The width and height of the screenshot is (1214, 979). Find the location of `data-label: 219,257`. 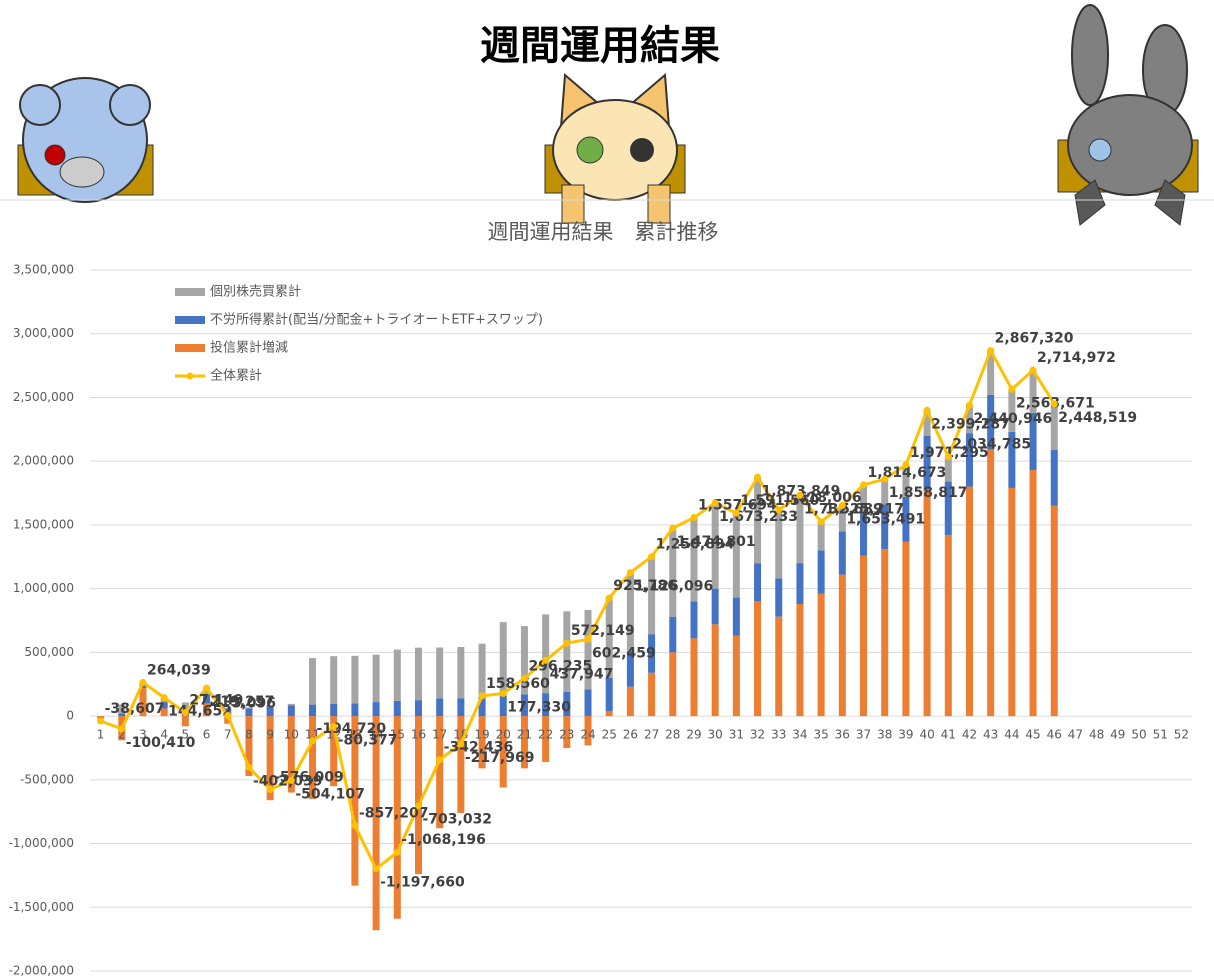

data-label: 219,257 is located at coordinates (243, 702).